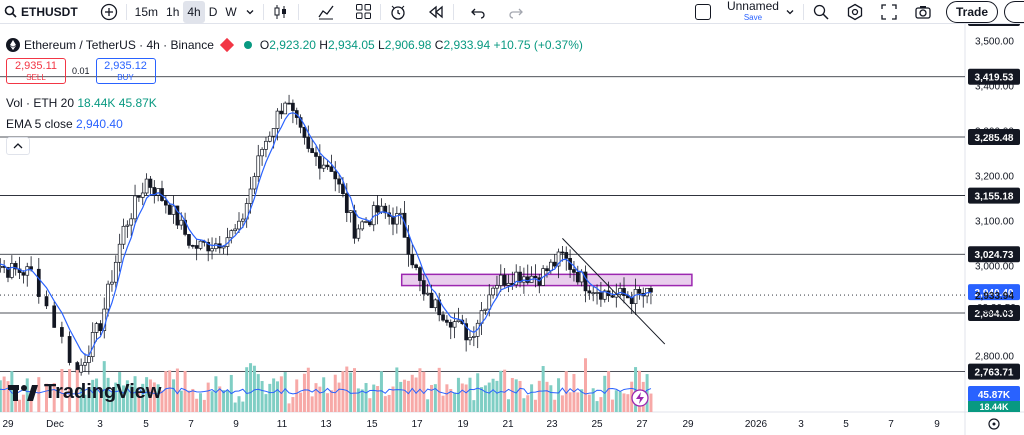  What do you see at coordinates (84, 392) in the screenshot?
I see `tradingview-logo: TradingView` at bounding box center [84, 392].